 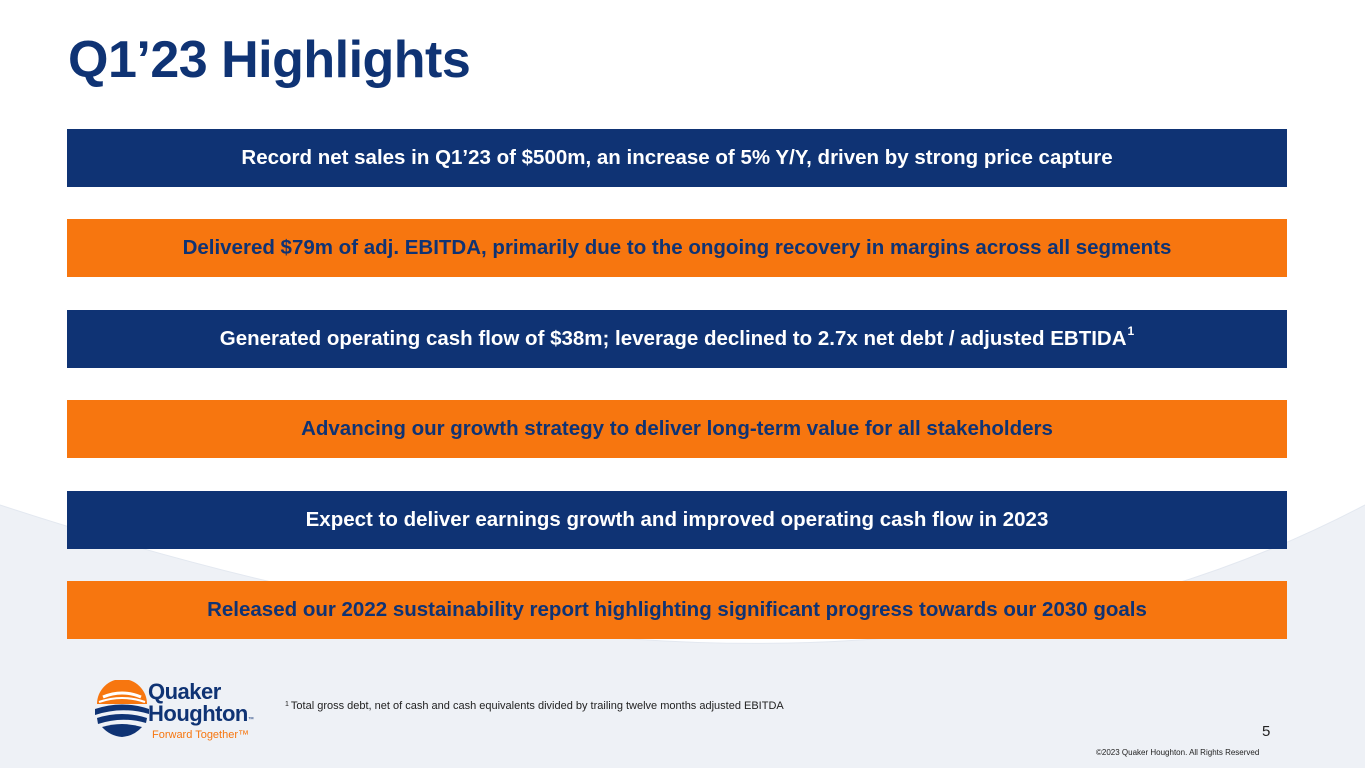 What do you see at coordinates (184, 691) in the screenshot?
I see `logo-line-1: Quaker` at bounding box center [184, 691].